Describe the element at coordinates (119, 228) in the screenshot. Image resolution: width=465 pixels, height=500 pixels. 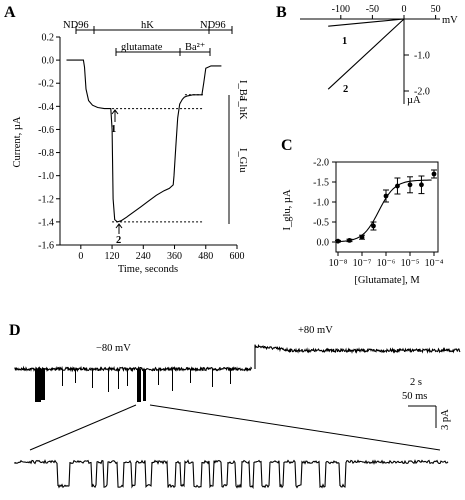
I see `arrow-2-icon` at that location.